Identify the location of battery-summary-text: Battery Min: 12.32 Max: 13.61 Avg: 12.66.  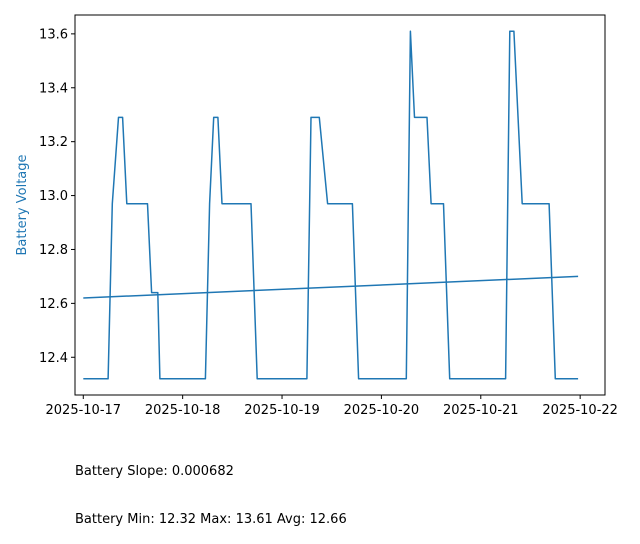
(211, 519).